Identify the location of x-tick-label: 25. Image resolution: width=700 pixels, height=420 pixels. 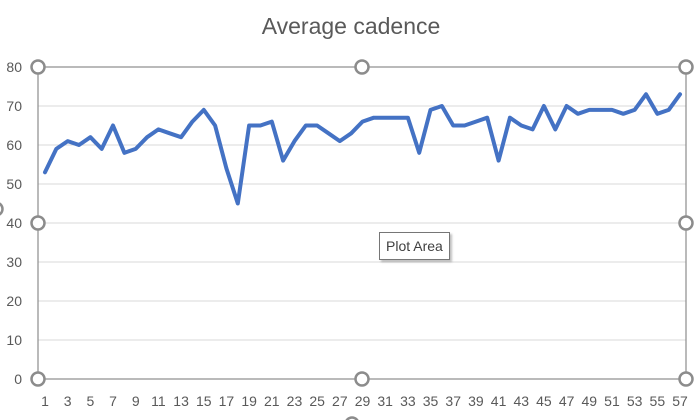
(317, 401).